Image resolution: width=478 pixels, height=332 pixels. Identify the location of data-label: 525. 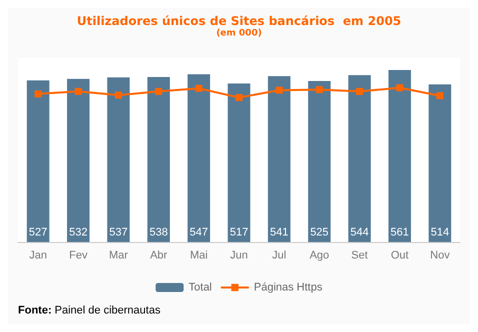
(319, 232).